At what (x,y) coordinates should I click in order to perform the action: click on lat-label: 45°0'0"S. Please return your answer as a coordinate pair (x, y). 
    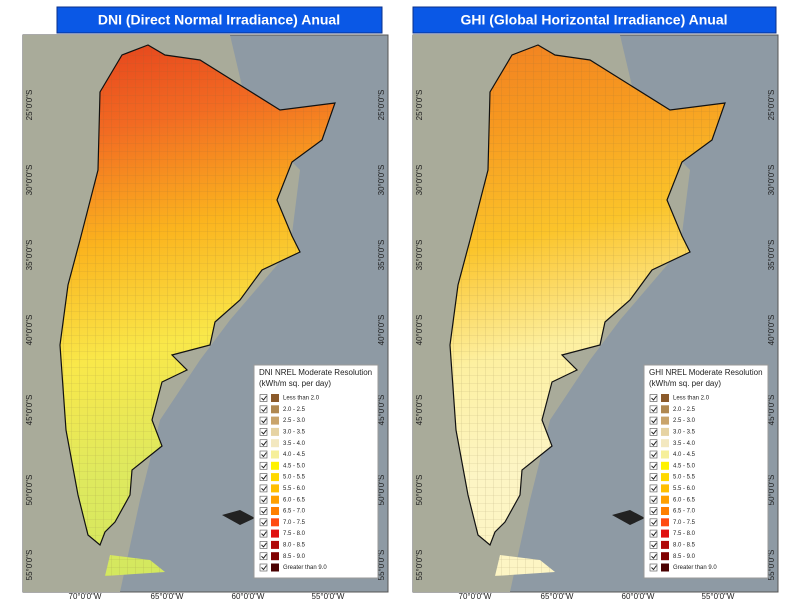
    Looking at the image, I should click on (419, 410).